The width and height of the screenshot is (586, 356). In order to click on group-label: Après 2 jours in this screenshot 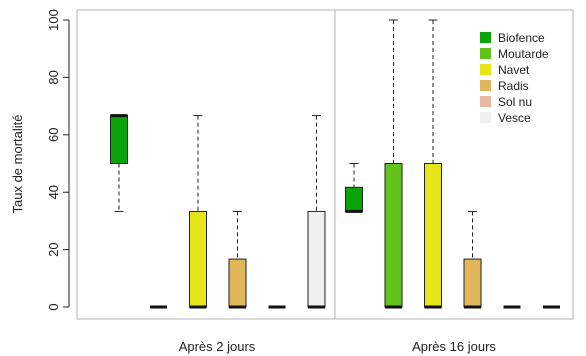, I will do `click(217, 346)`.